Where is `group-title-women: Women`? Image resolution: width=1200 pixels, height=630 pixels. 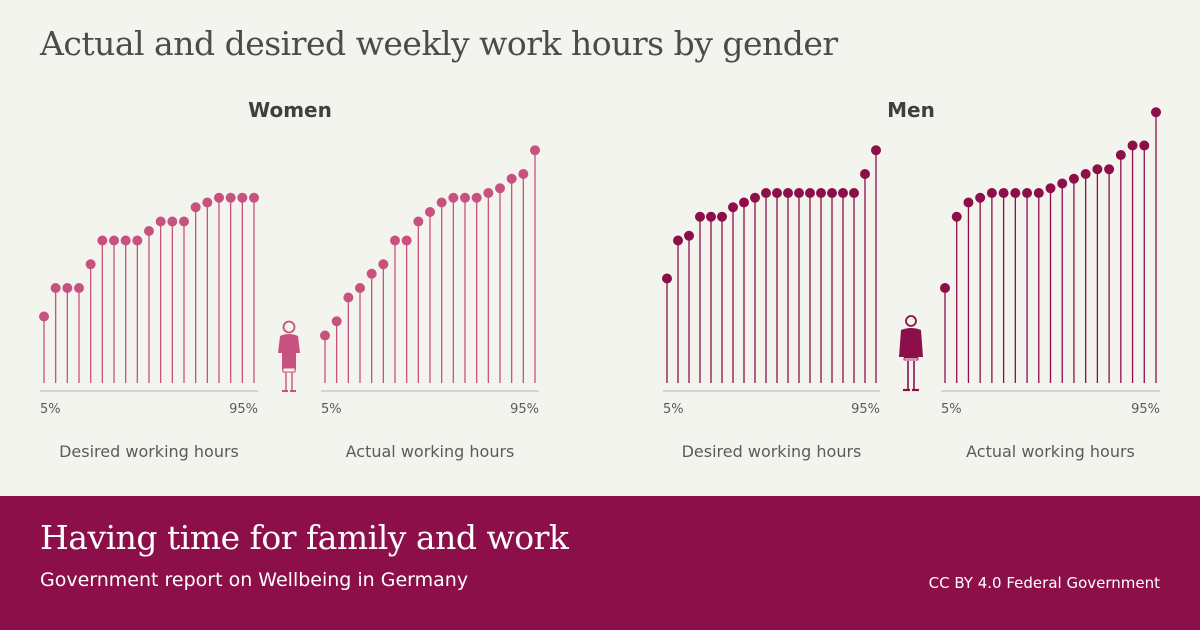
group-title-women: Women is located at coordinates (290, 110).